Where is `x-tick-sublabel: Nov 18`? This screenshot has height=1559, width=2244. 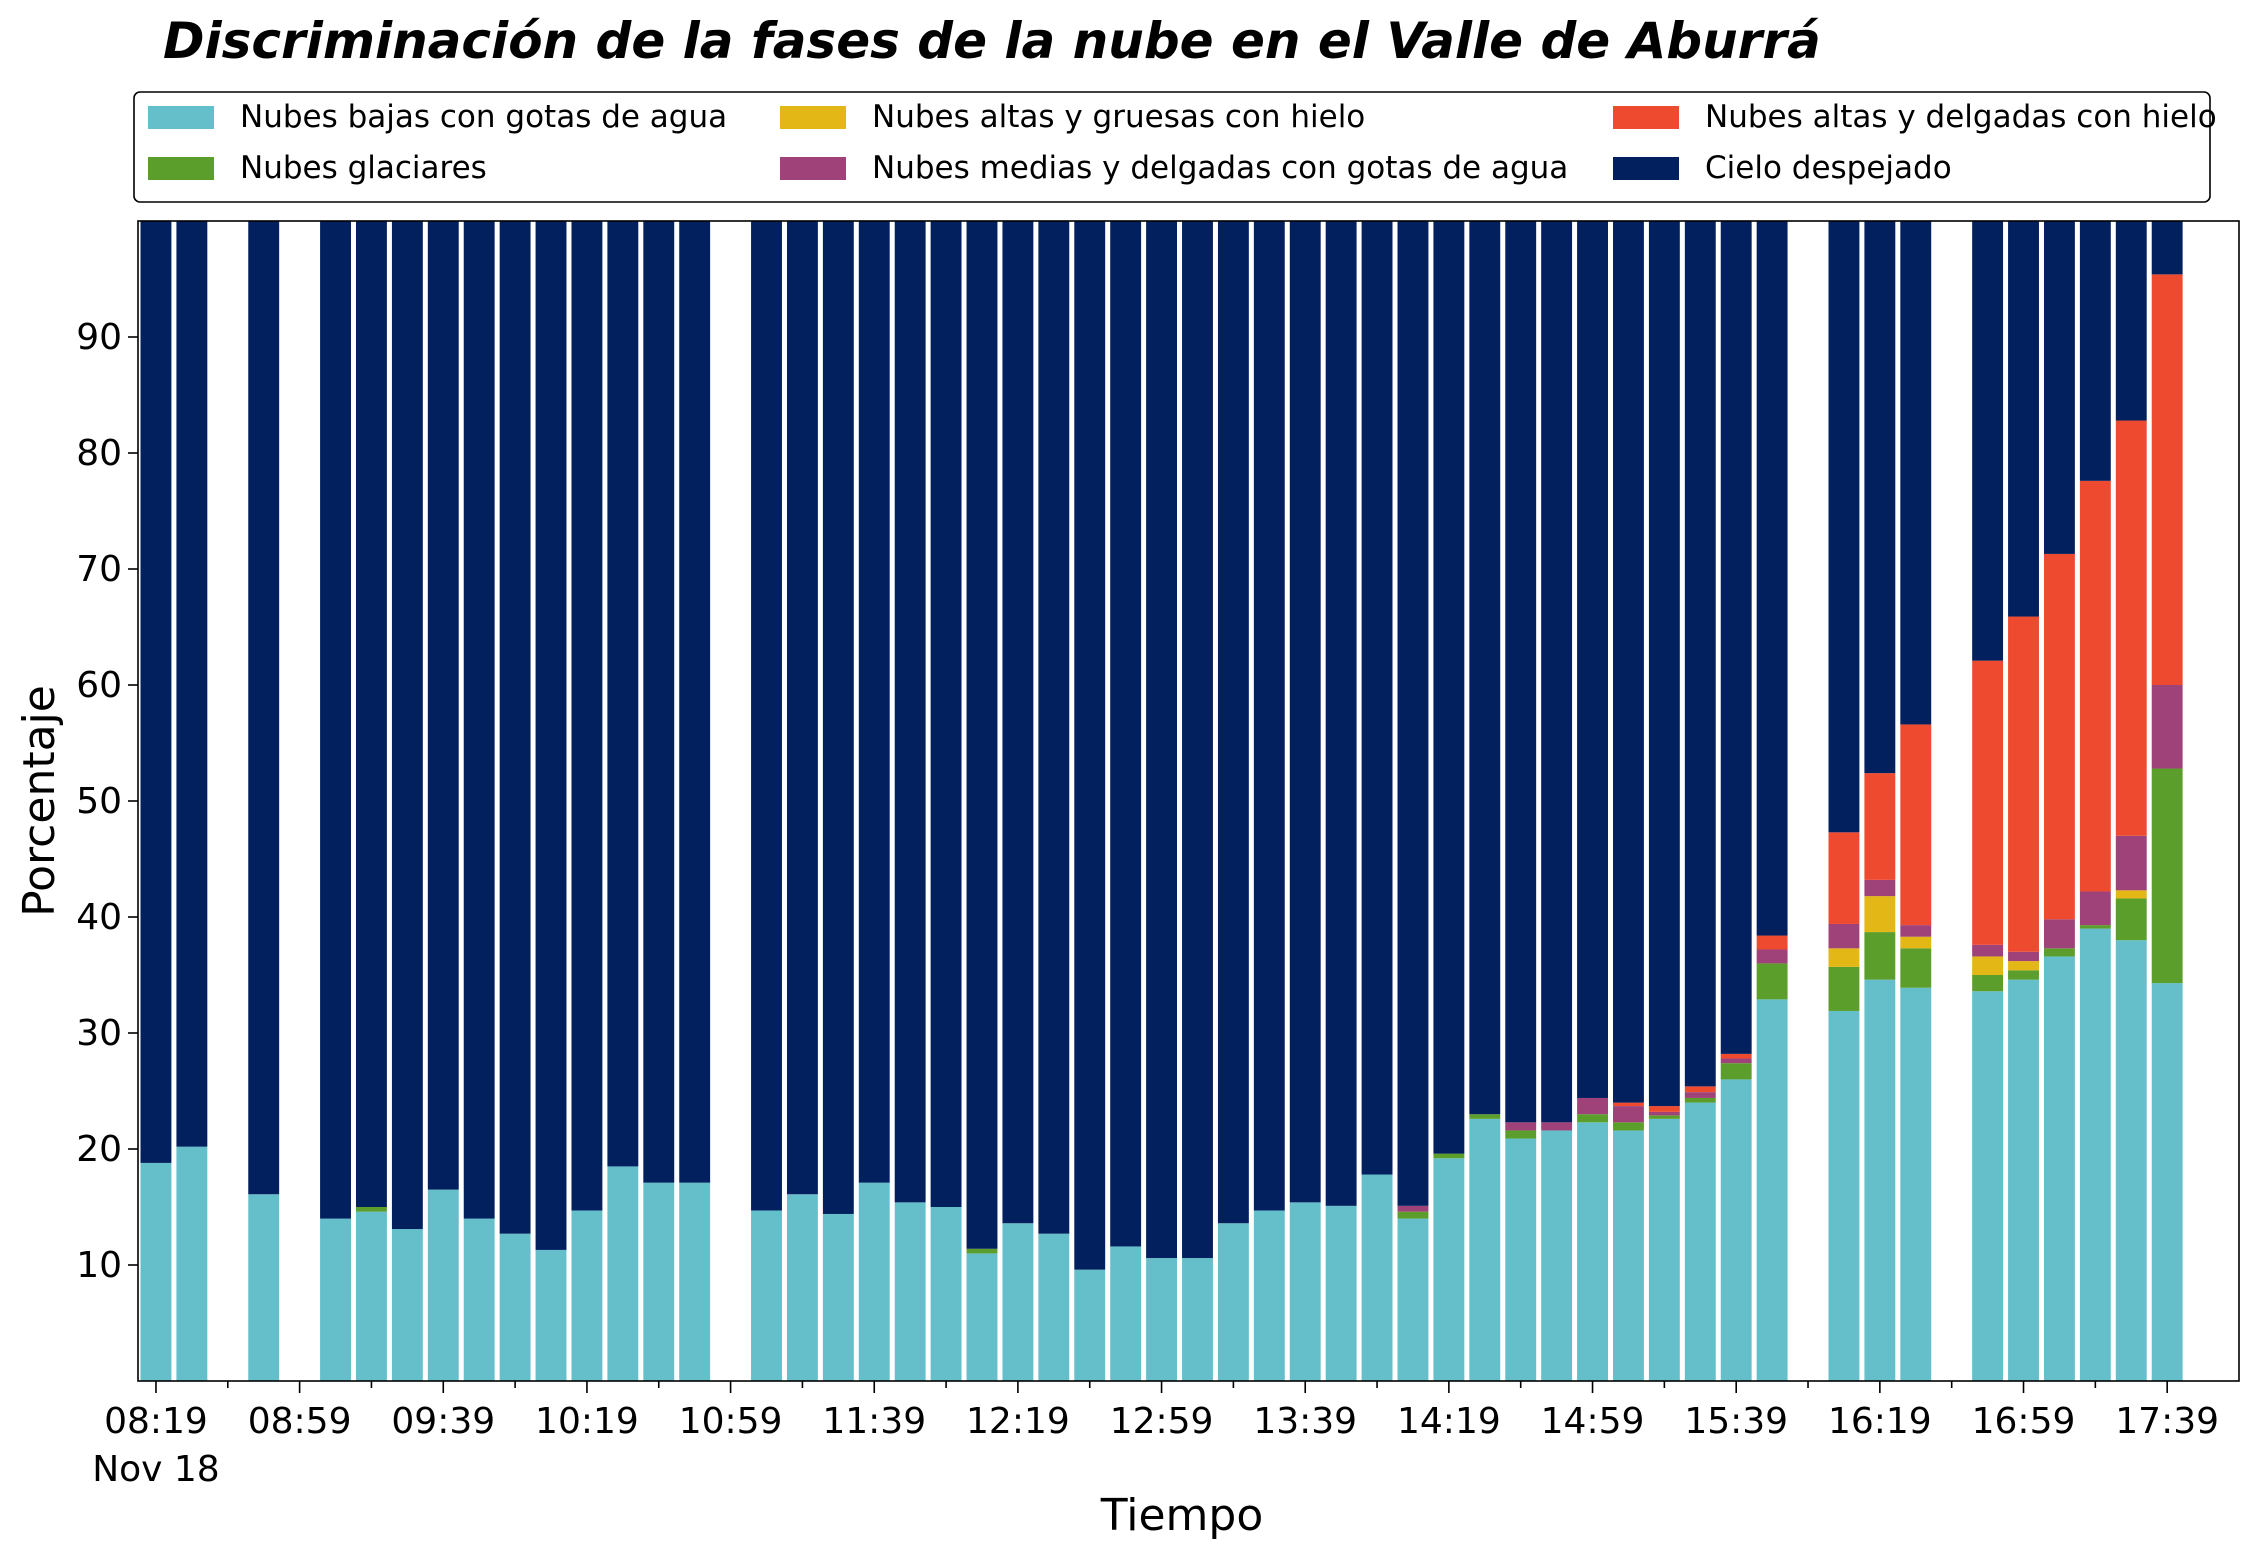 x-tick-sublabel: Nov 18 is located at coordinates (156, 1469).